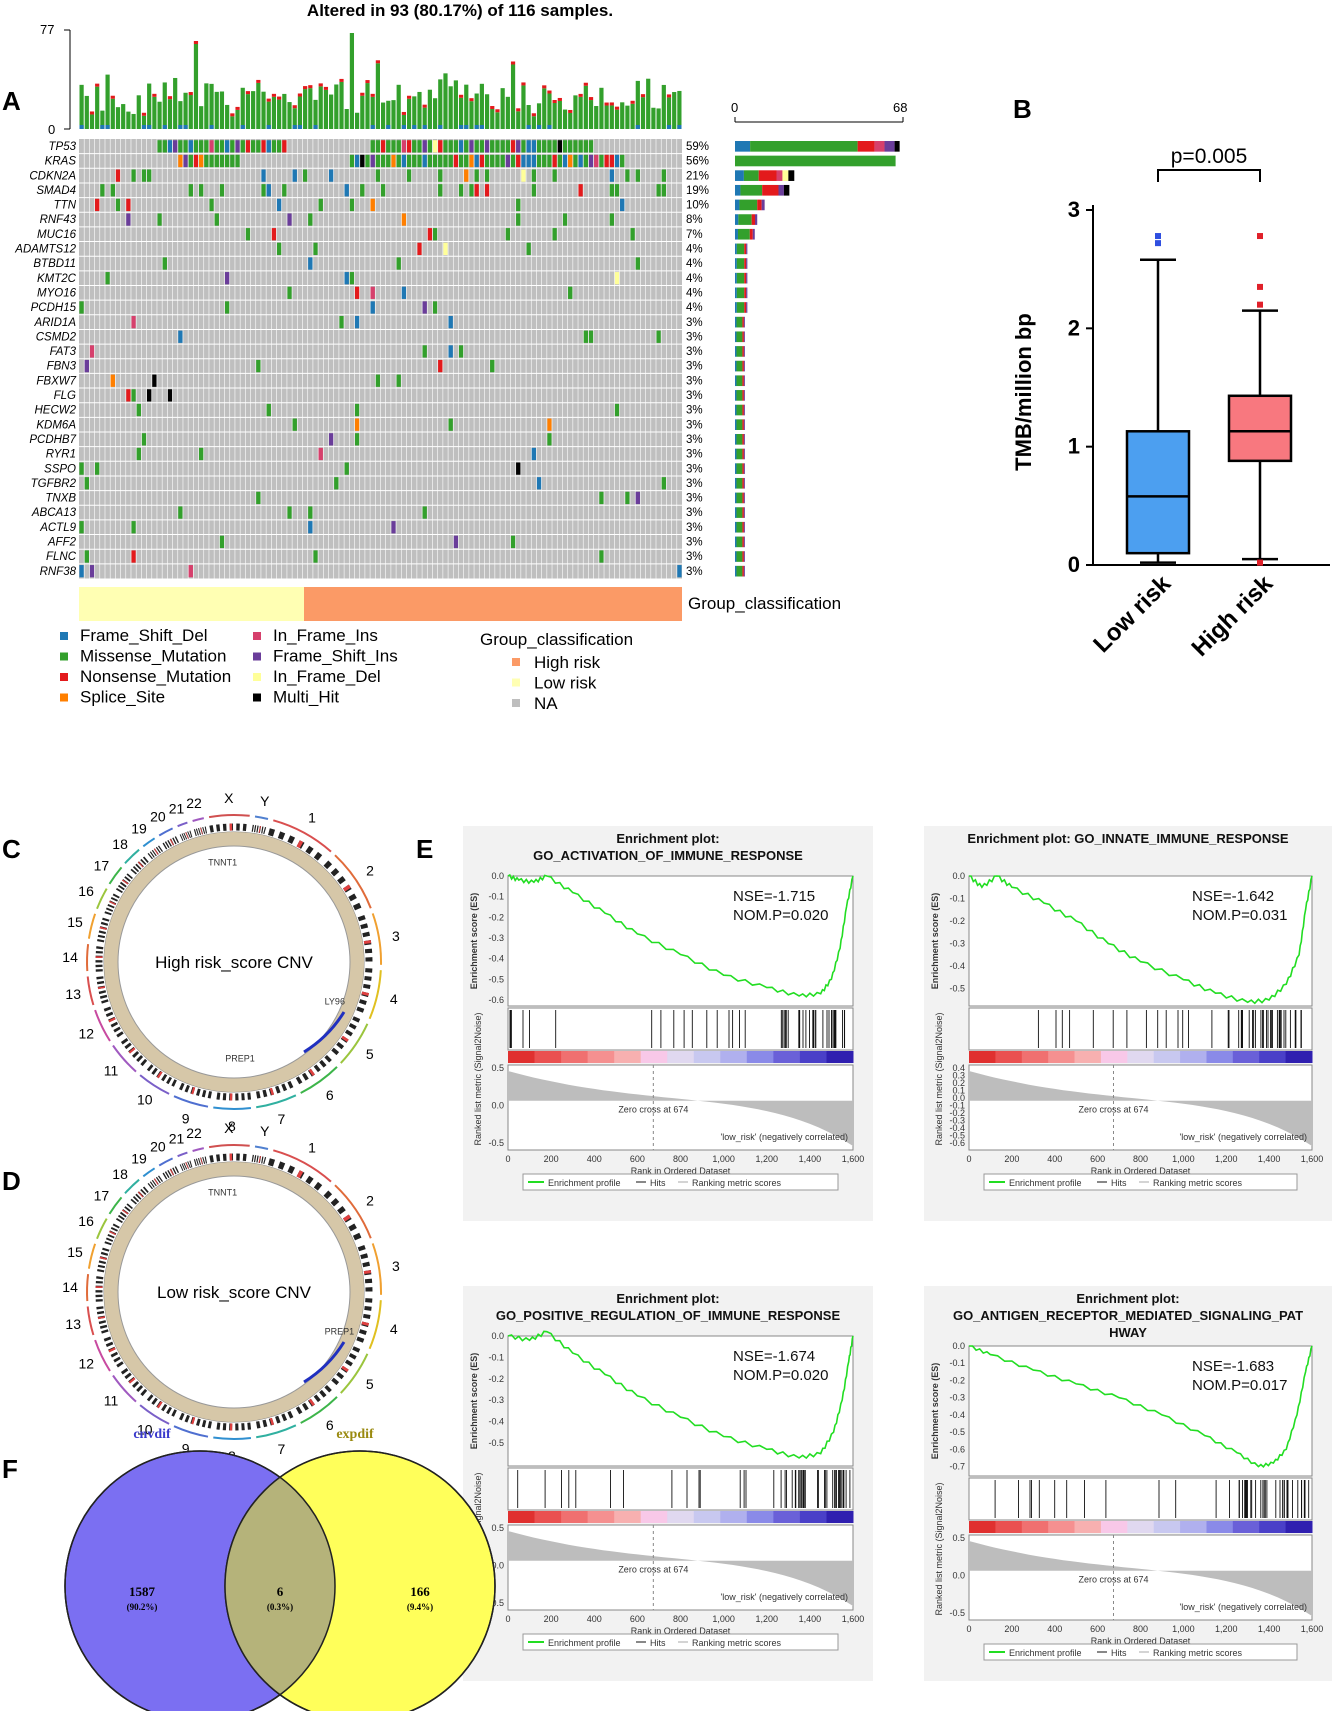 Image resolution: width=1335 pixels, height=1711 pixels. Describe the element at coordinates (335, 656) in the screenshot. I see `legend-item-label: Frame_Shift_Ins` at that location.